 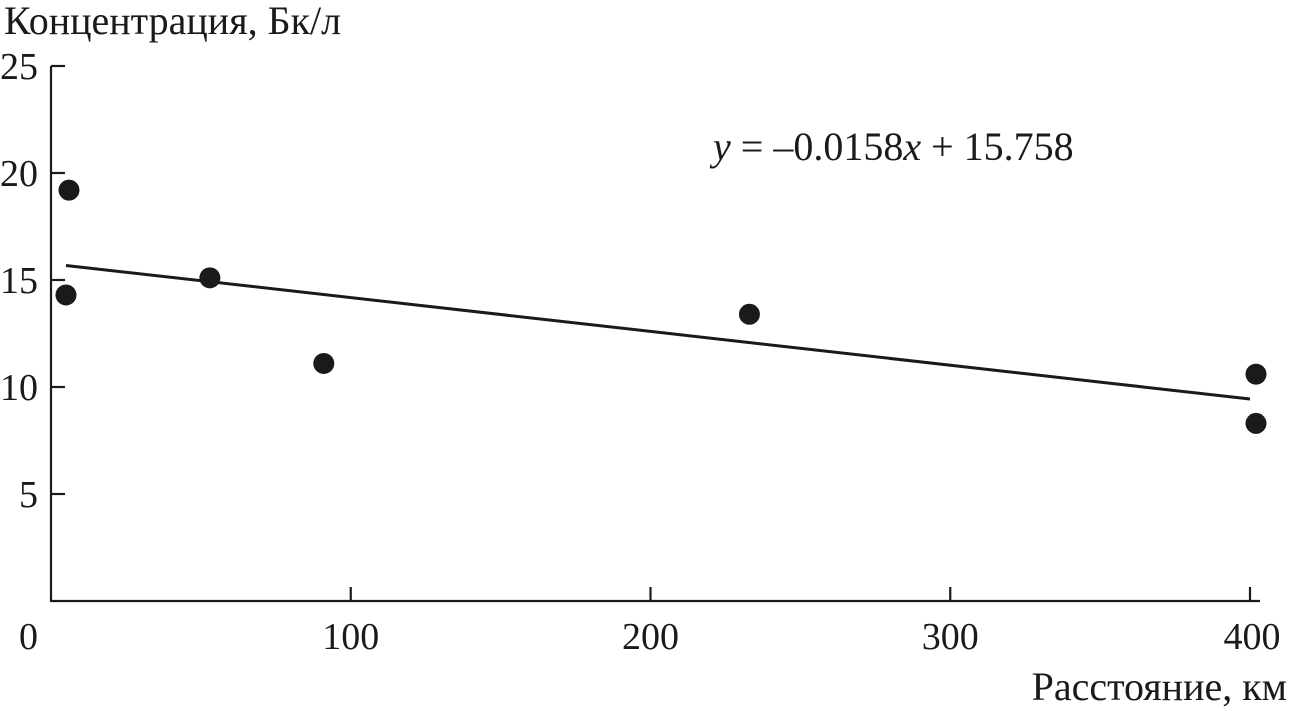 What do you see at coordinates (19, 67) in the screenshot?
I see `y-tick-label: 25` at bounding box center [19, 67].